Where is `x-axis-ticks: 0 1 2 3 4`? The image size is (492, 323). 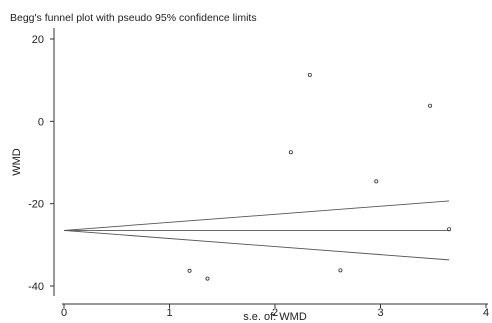 x-axis-ticks: 0 1 2 3 4 is located at coordinates (275, 311).